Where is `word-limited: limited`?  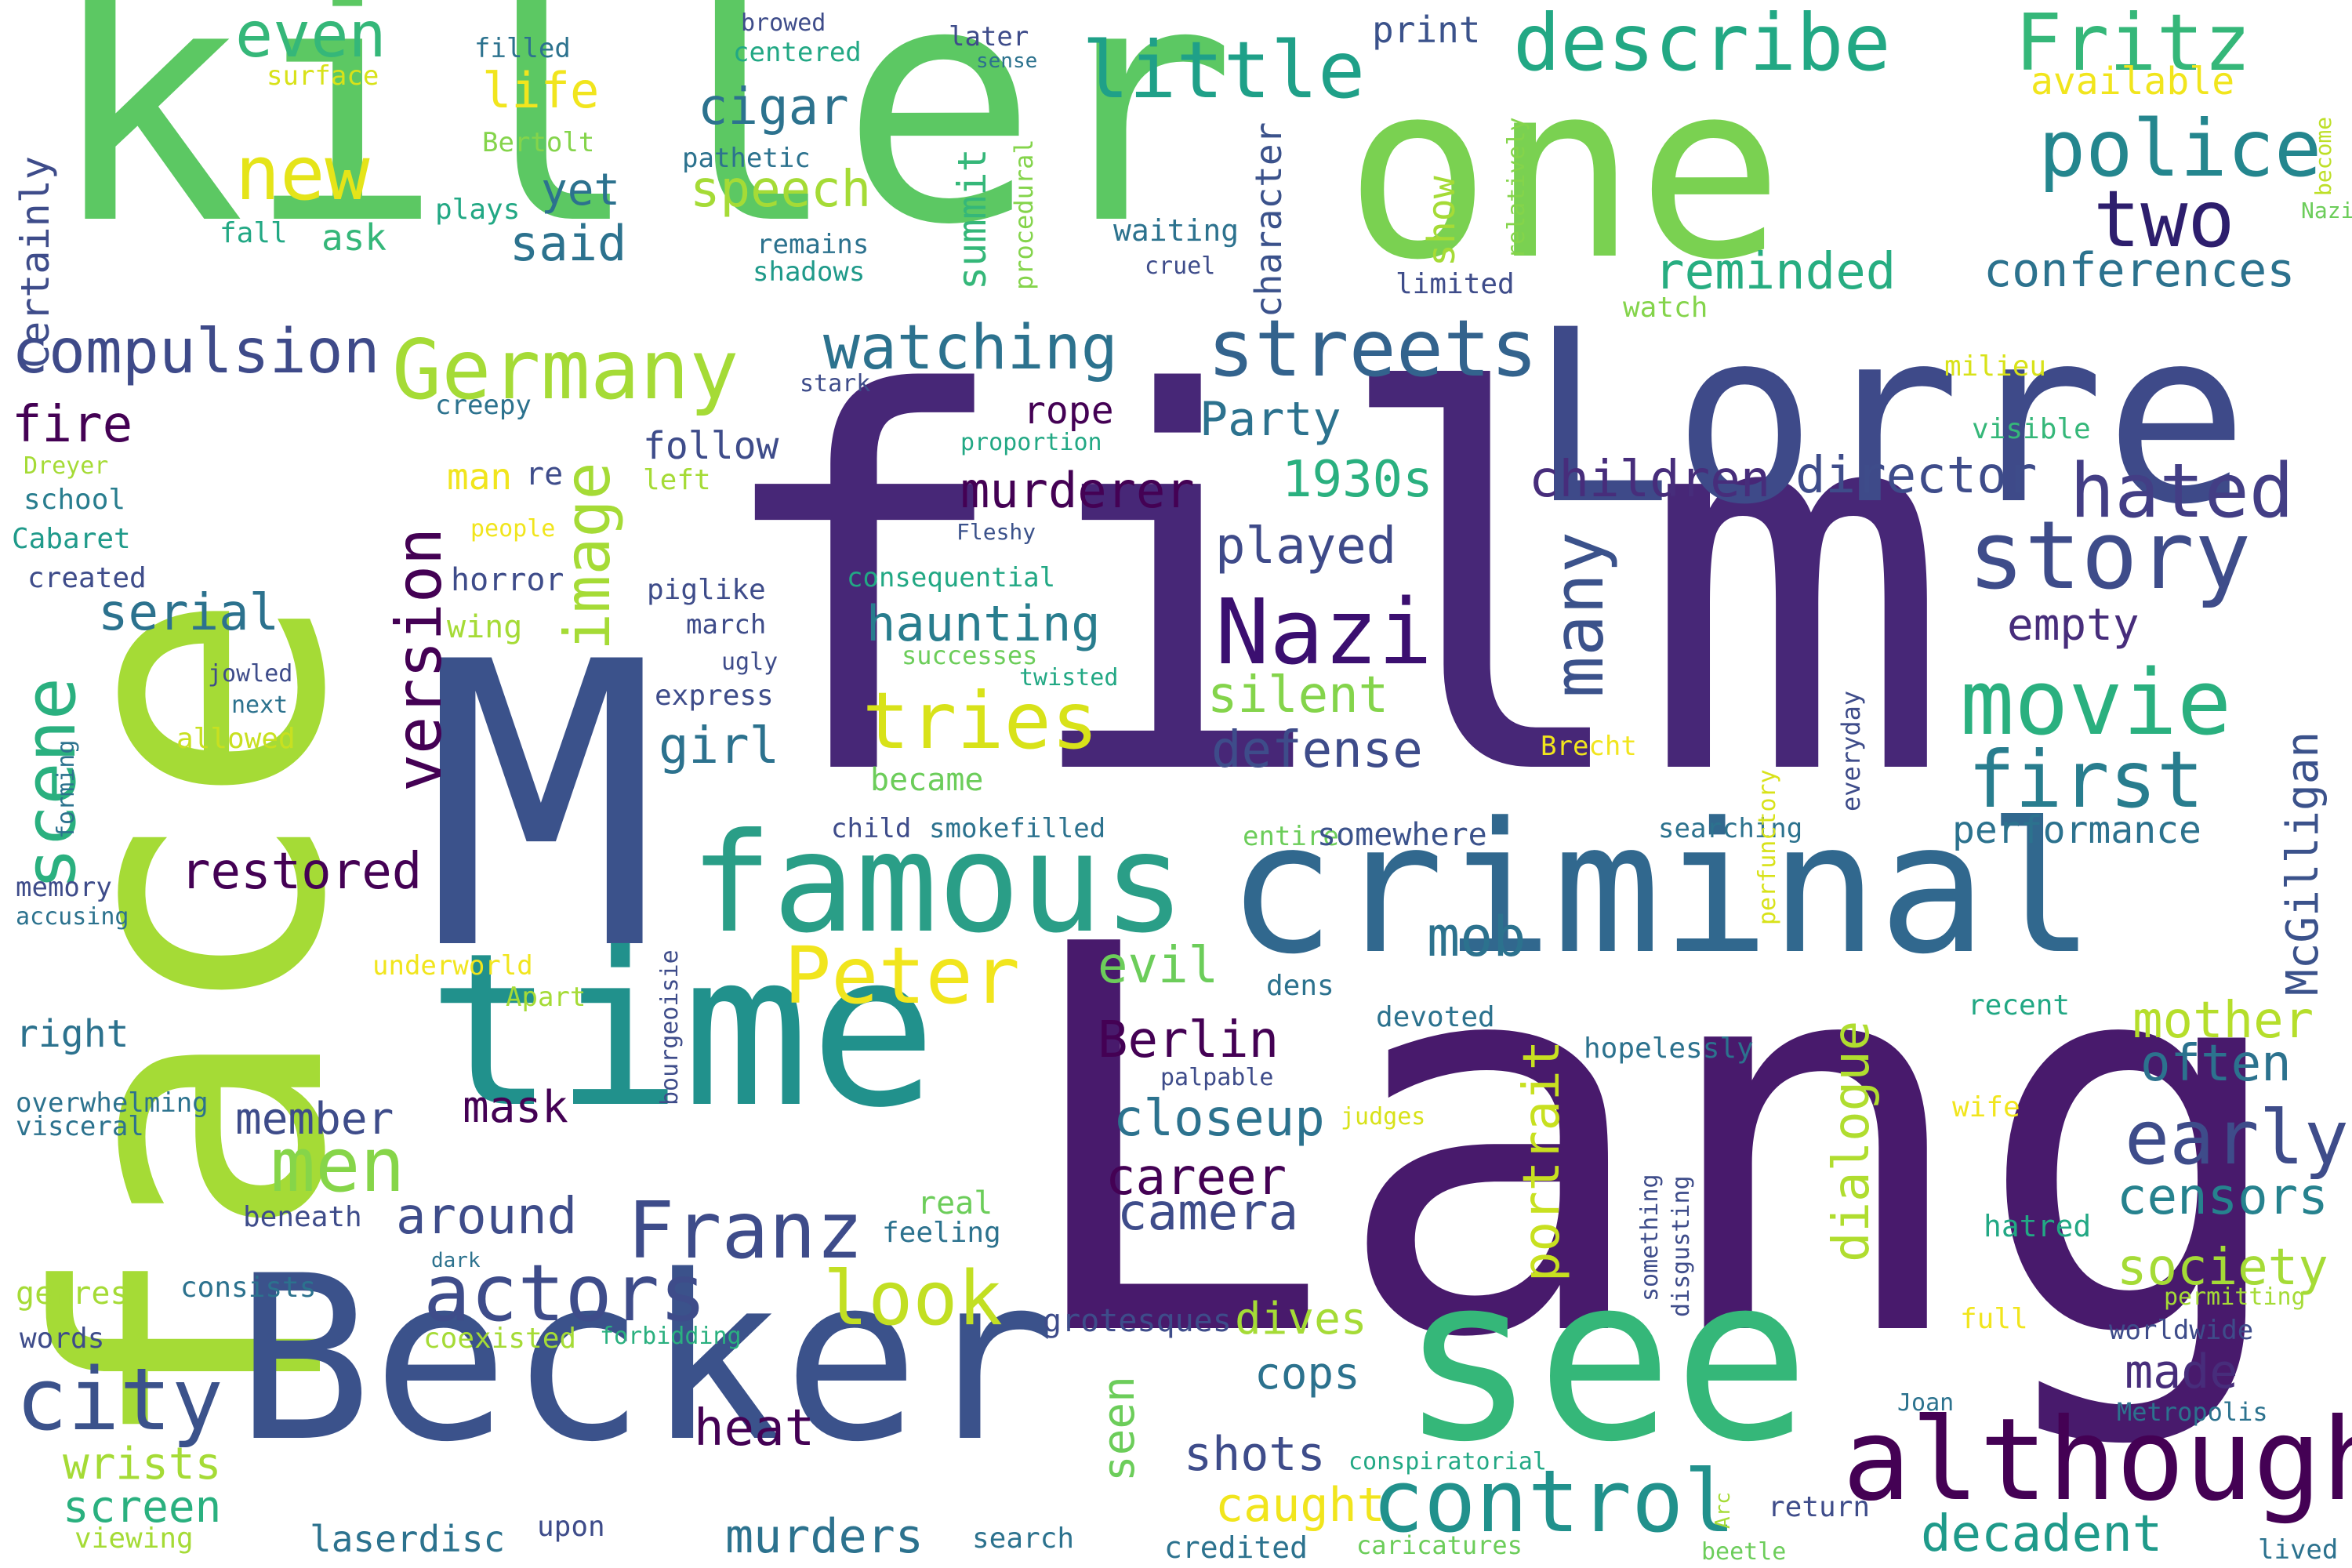
word-limited: limited is located at coordinates (1455, 284).